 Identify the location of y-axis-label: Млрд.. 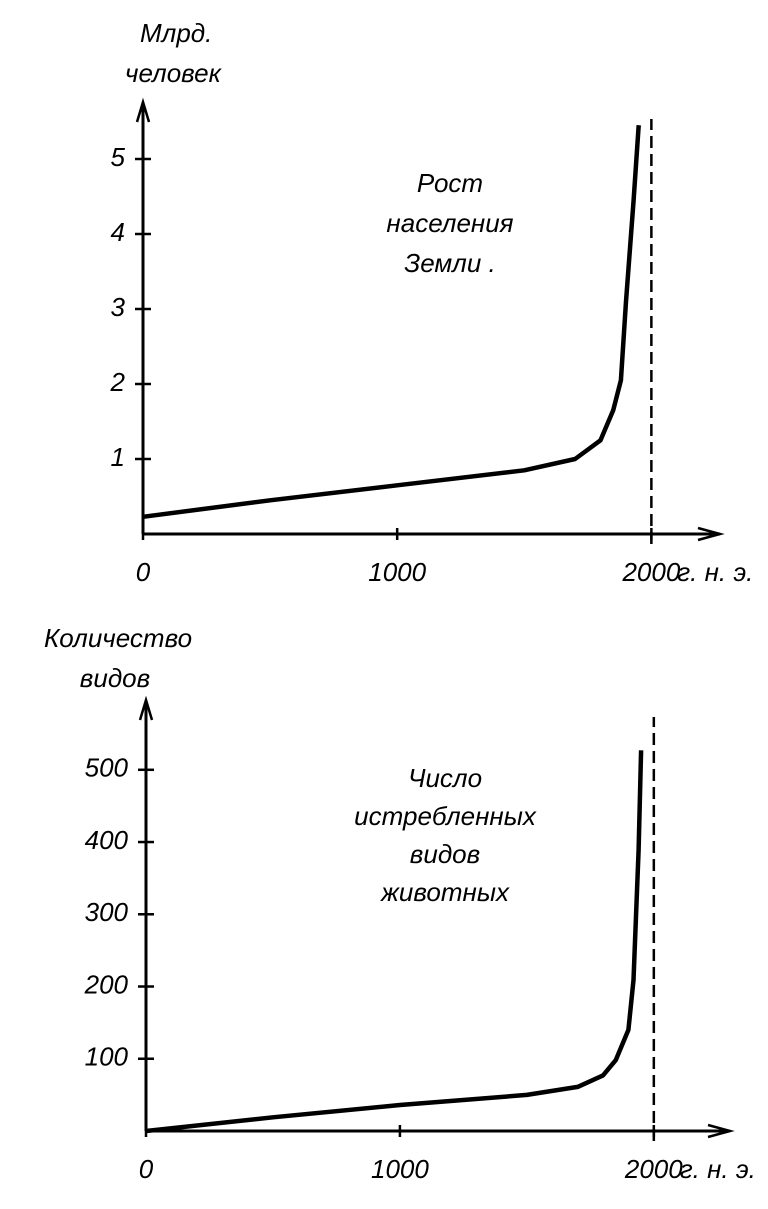
(176, 33).